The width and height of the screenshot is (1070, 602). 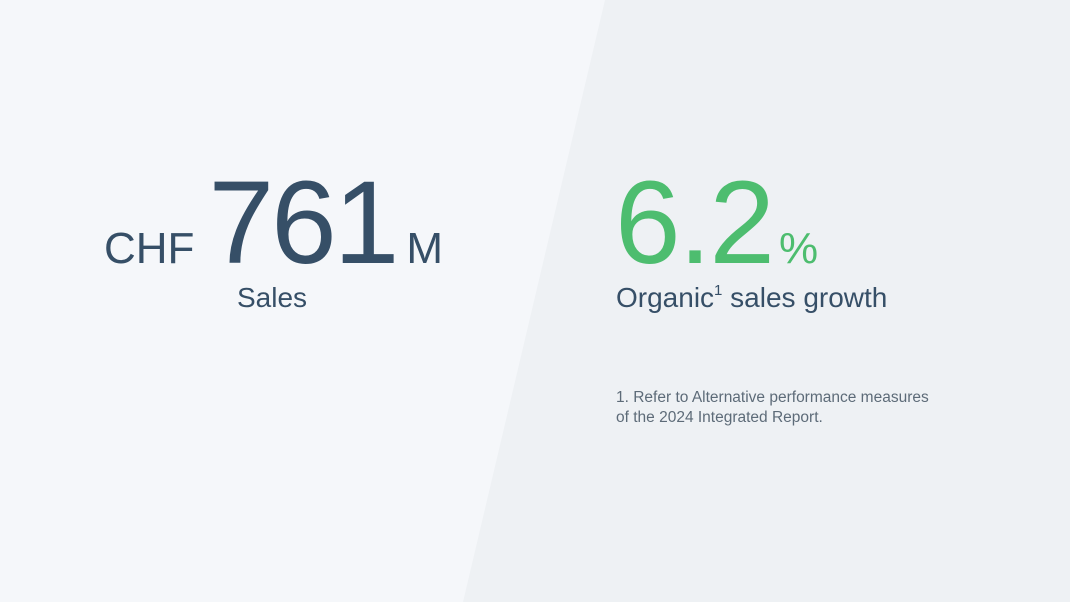 I want to click on percent-suffix: %, so click(x=799, y=248).